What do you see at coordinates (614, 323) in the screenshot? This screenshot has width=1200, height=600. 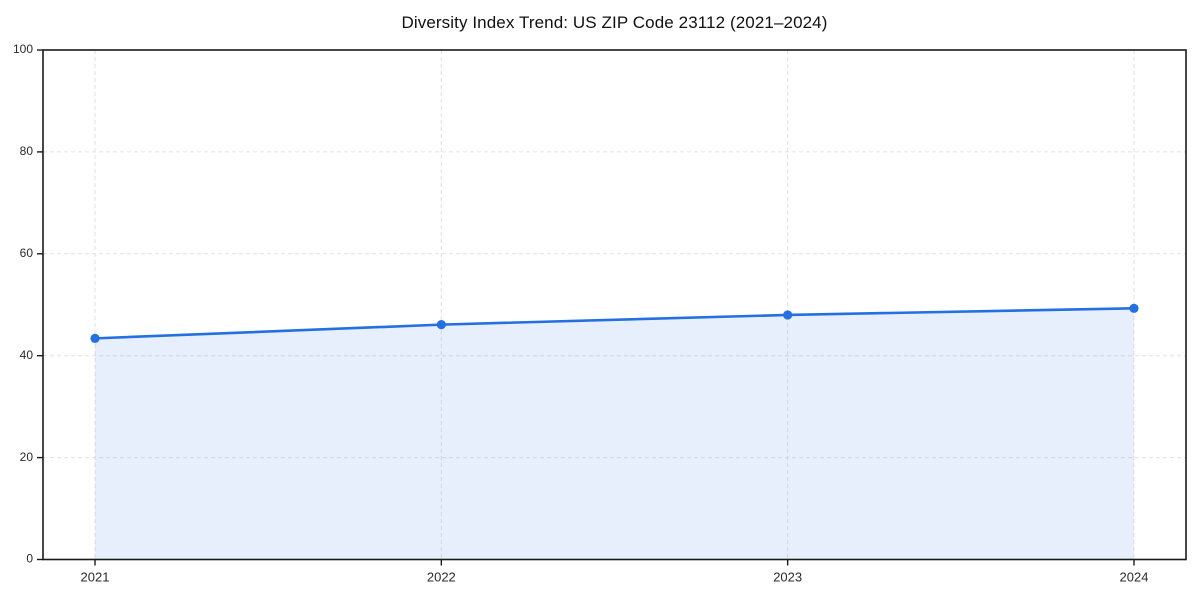 I see `trend-line` at bounding box center [614, 323].